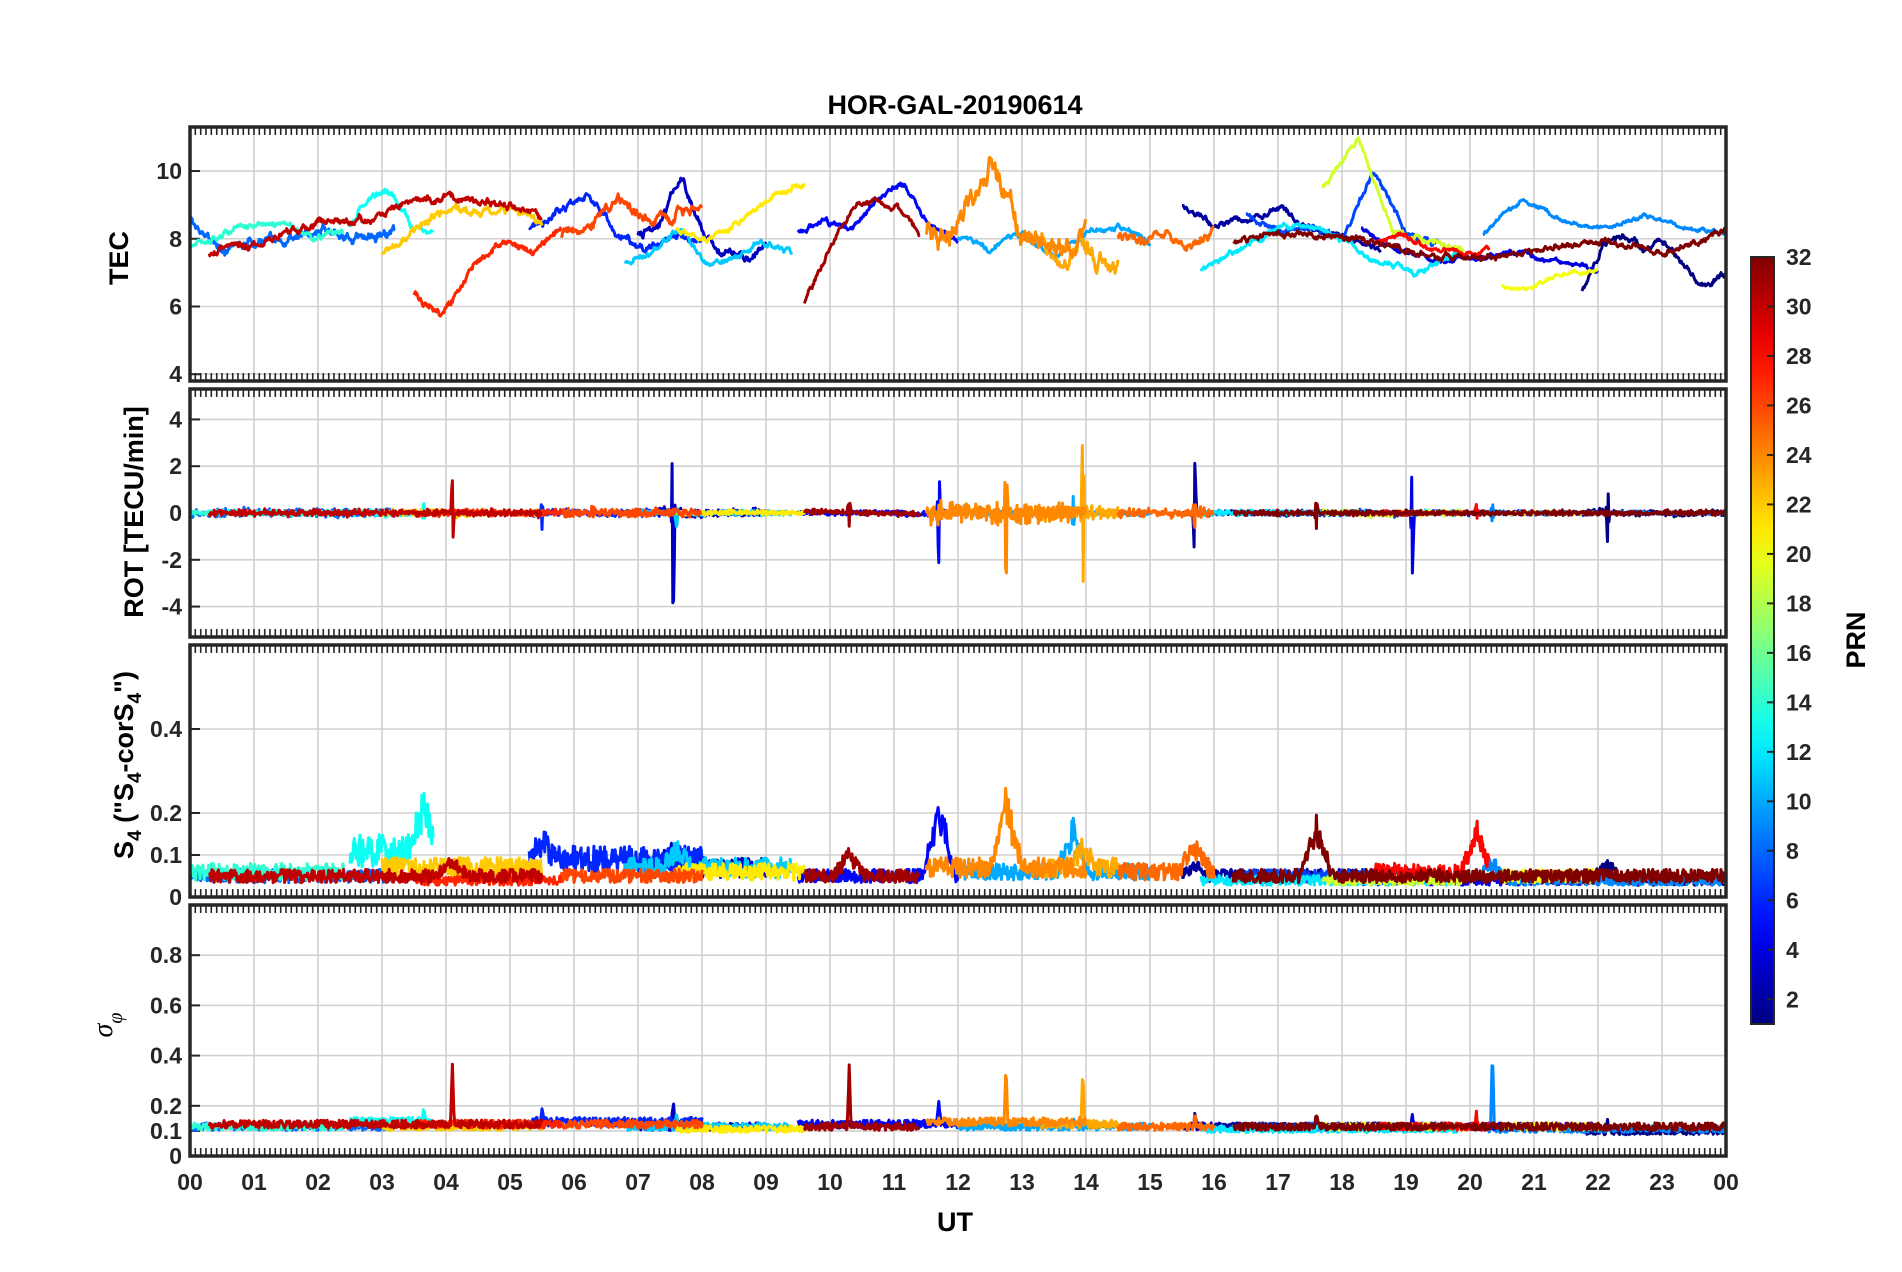  What do you see at coordinates (134, 511) in the screenshot?
I see `rot-ylabel: ROT [TECU/min]` at bounding box center [134, 511].